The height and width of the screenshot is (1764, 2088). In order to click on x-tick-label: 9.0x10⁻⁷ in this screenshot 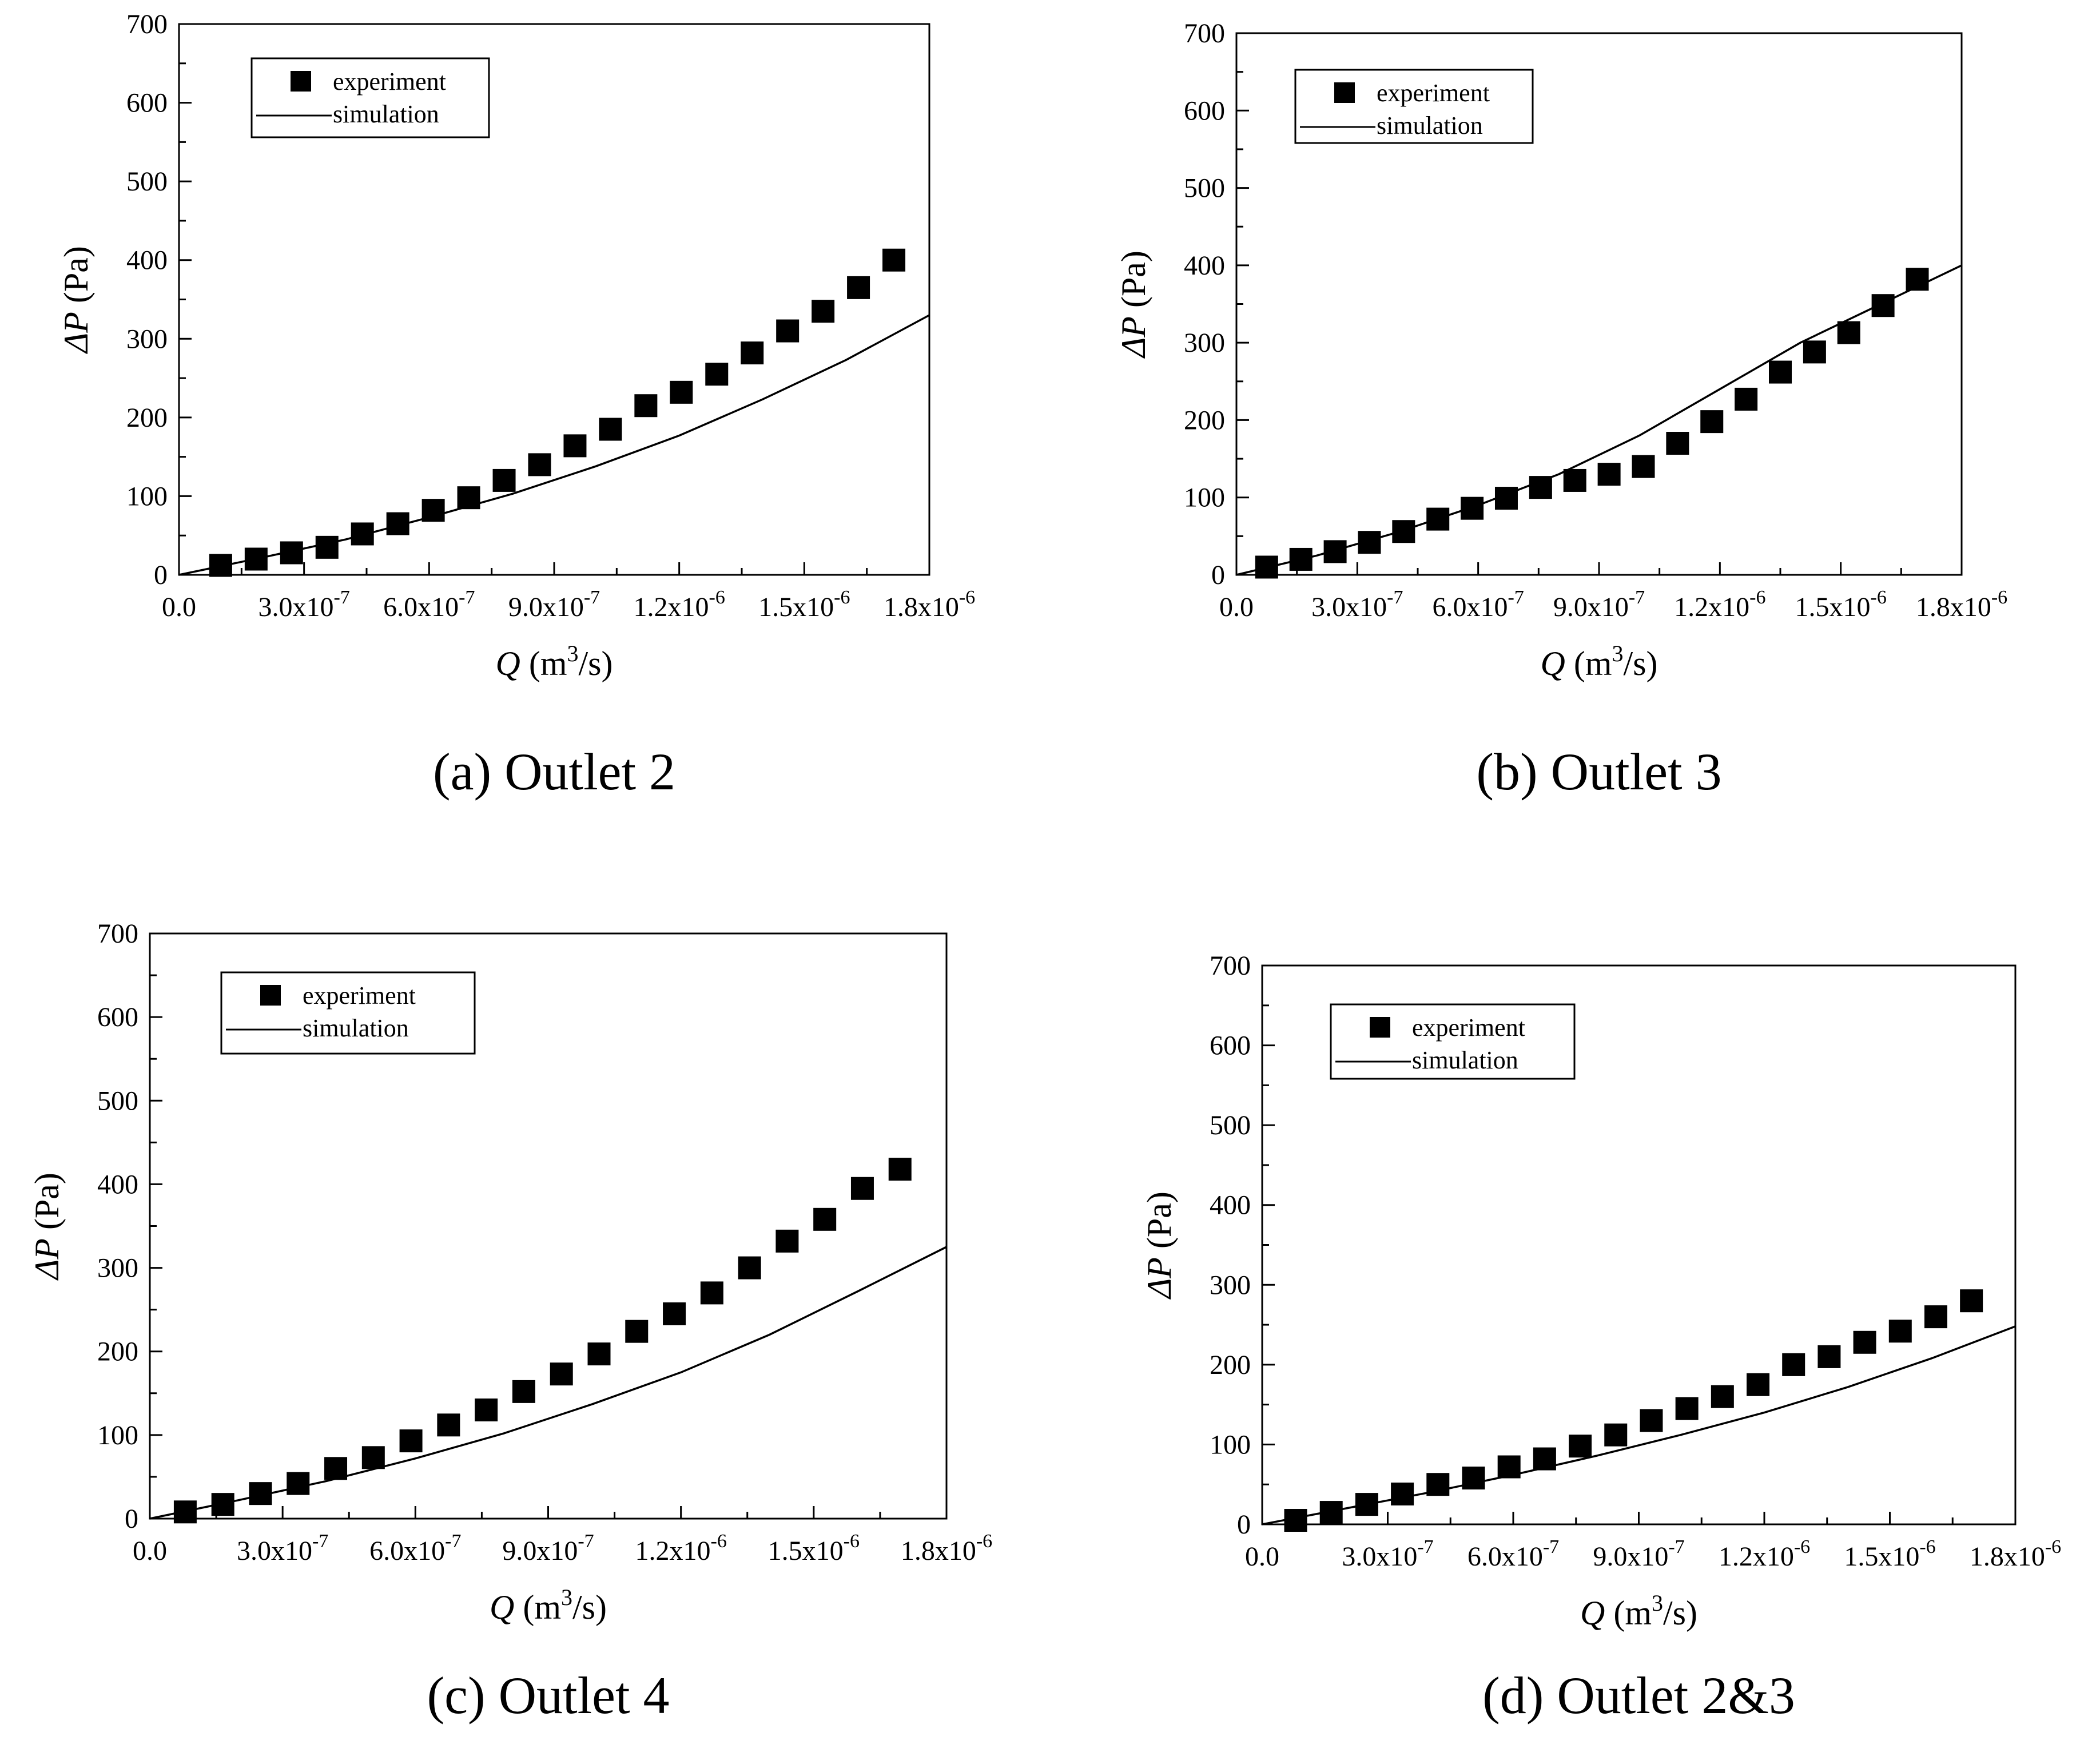, I will do `click(1599, 604)`.